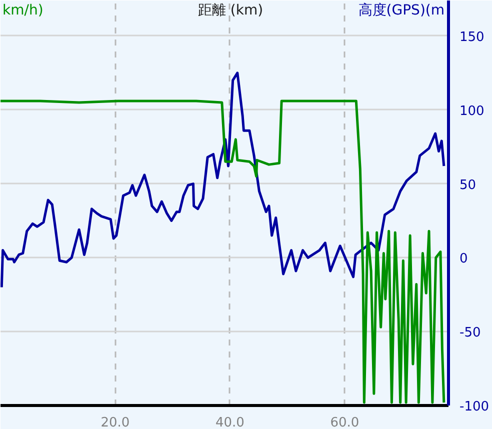 This screenshot has height=429, width=492. Describe the element at coordinates (345, 422) in the screenshot. I see `x-tick-label: 60.0` at that location.